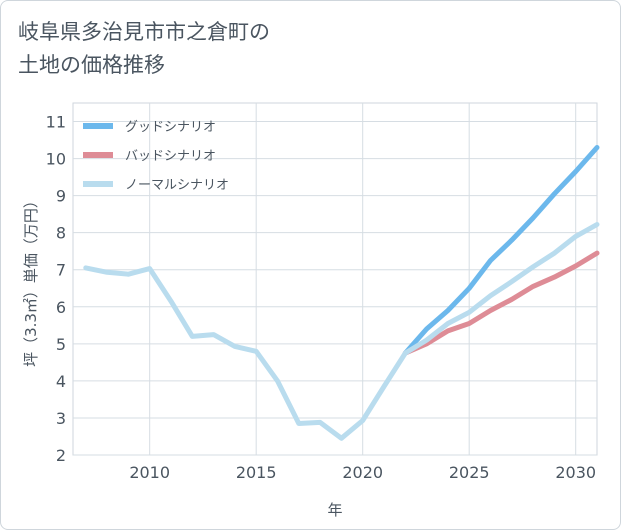 The image size is (621, 530). I want to click on x-tick-labels: 2010 2015 2020 2025 2030, so click(362, 472).